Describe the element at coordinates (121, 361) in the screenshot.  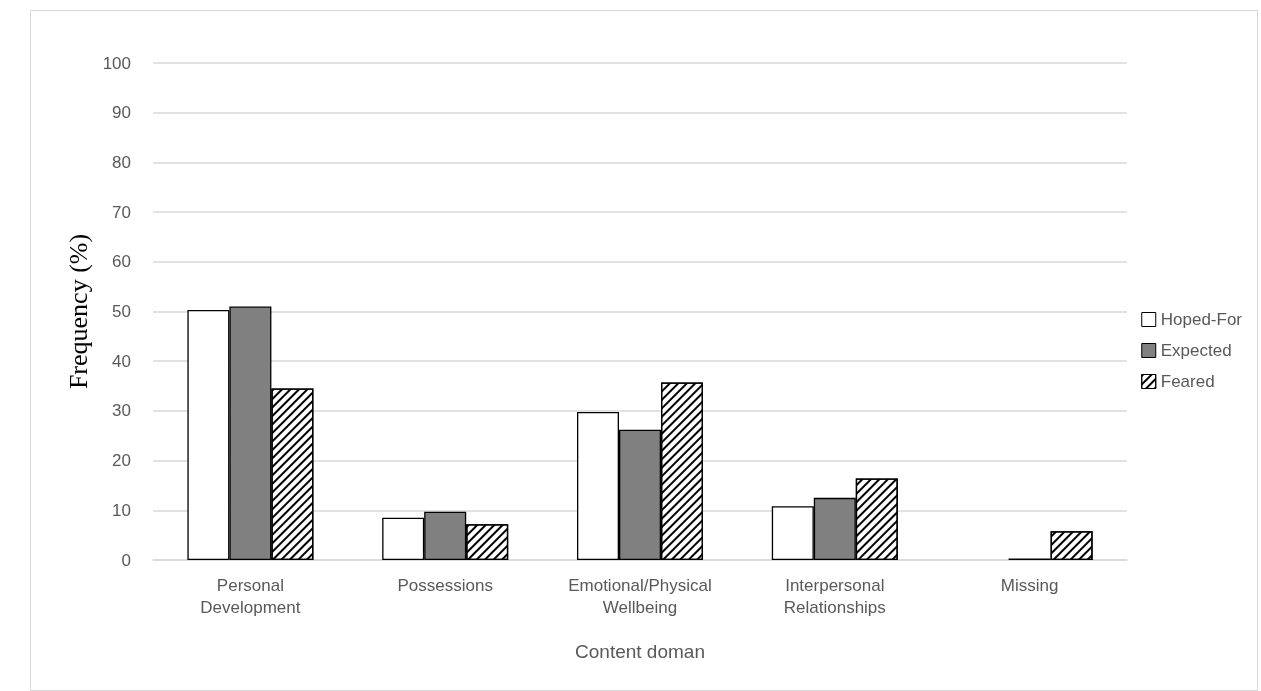
I see `y-tick-label: 40` at that location.